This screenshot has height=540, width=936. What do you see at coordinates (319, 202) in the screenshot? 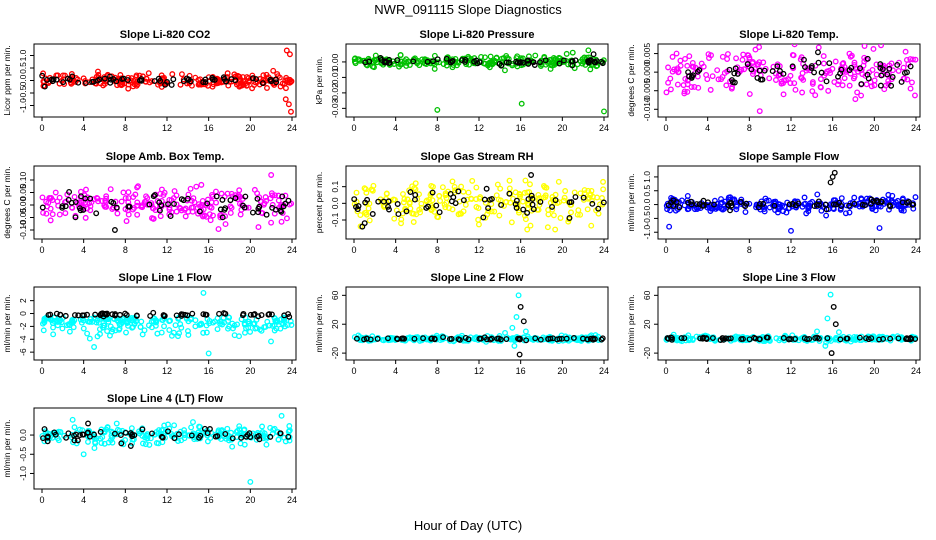
I see `y-axis-label: percent per min.` at bounding box center [319, 202].